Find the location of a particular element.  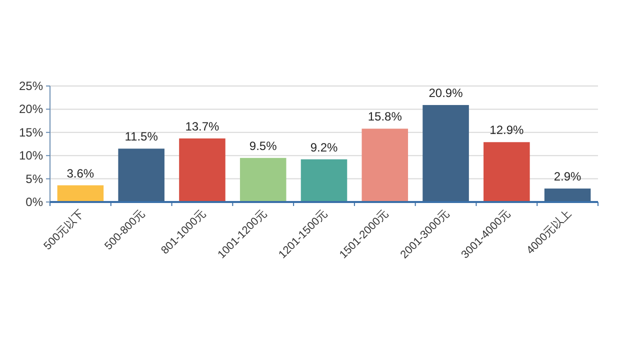

data-label: 20.9% is located at coordinates (446, 93).